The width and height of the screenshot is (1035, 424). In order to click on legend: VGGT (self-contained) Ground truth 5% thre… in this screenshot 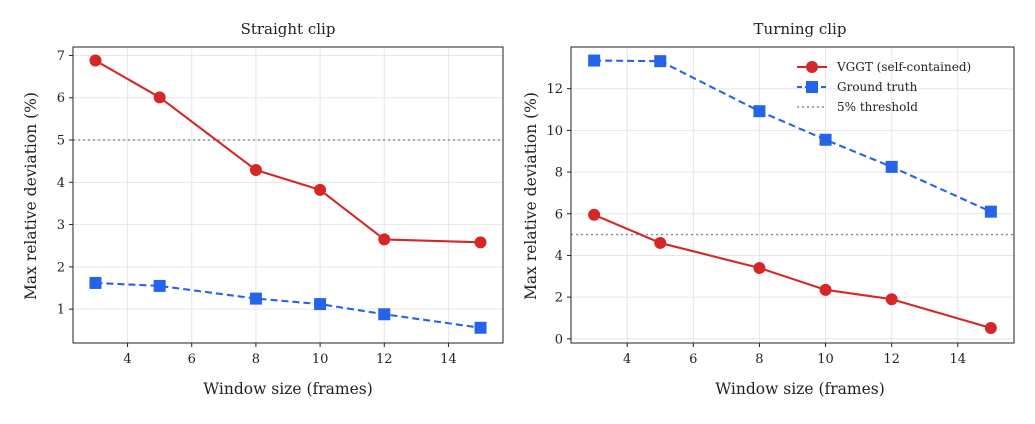, I will do `click(884, 87)`.